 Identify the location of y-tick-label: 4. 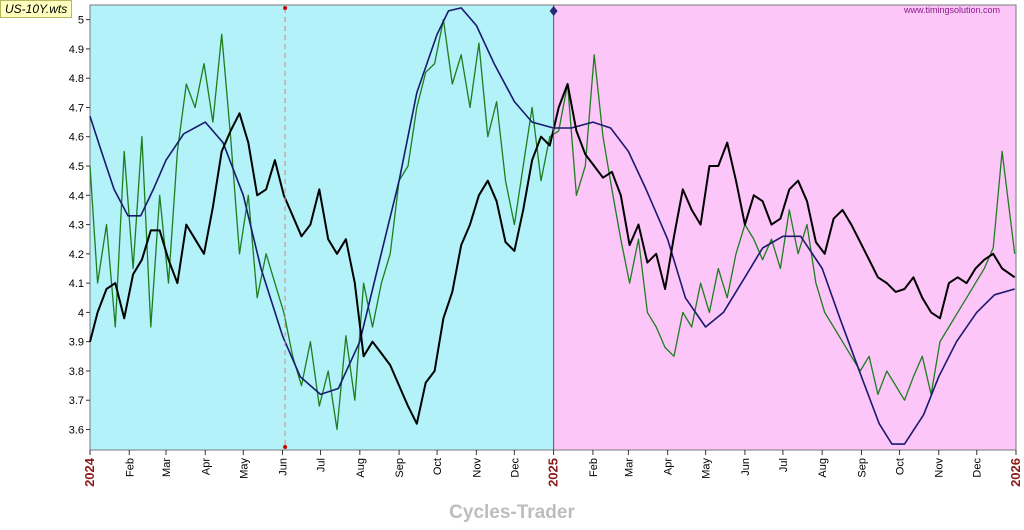
(81, 313).